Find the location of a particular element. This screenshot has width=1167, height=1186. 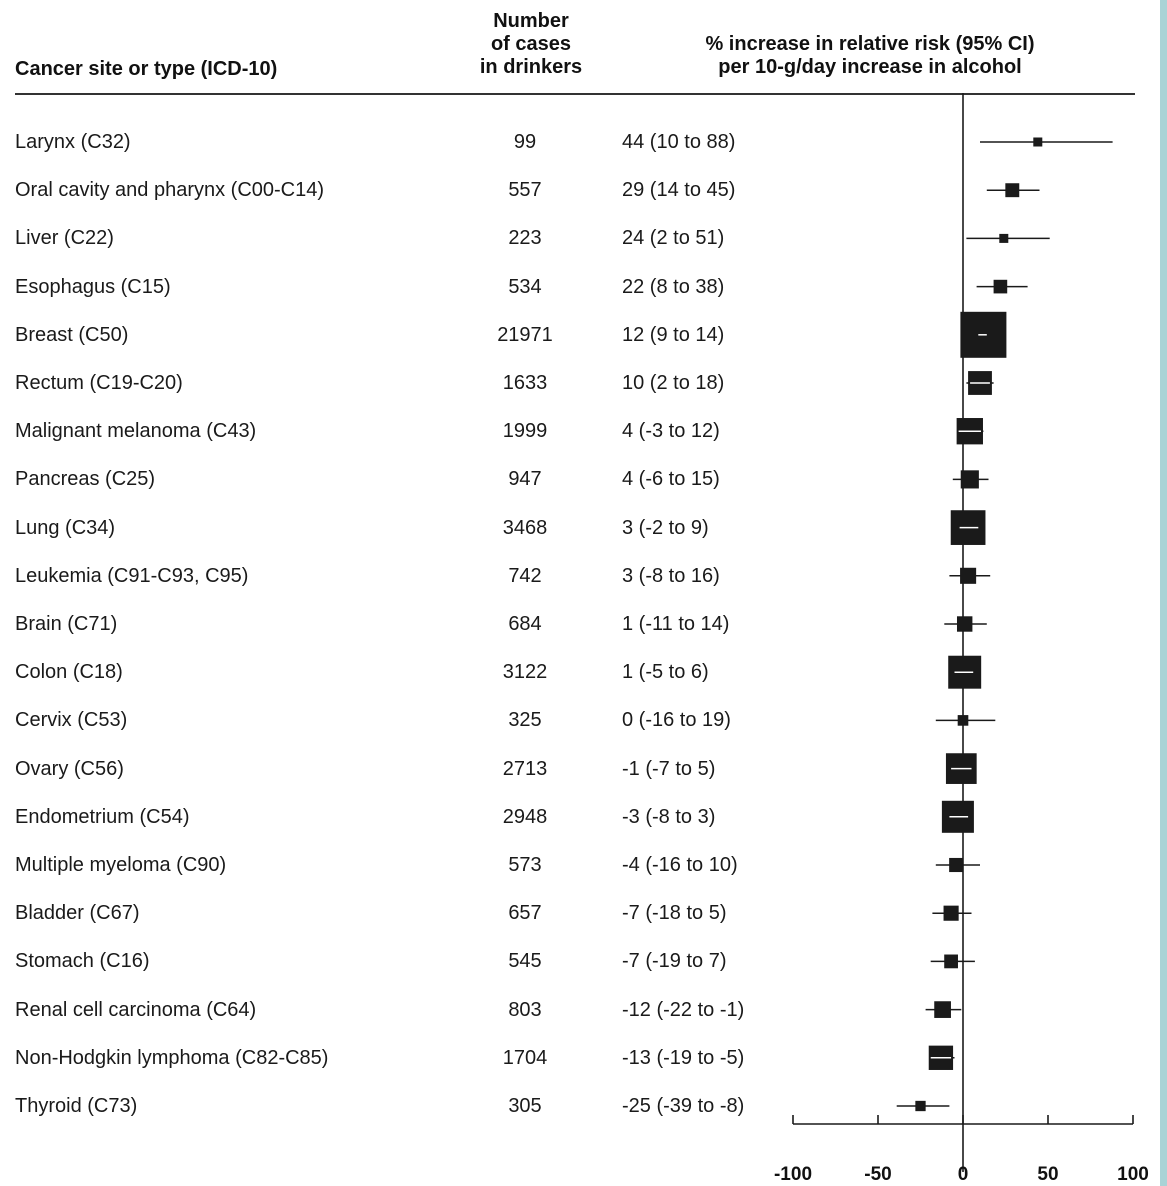

site-label: Malignant melanoma (C43) is located at coordinates (136, 431).